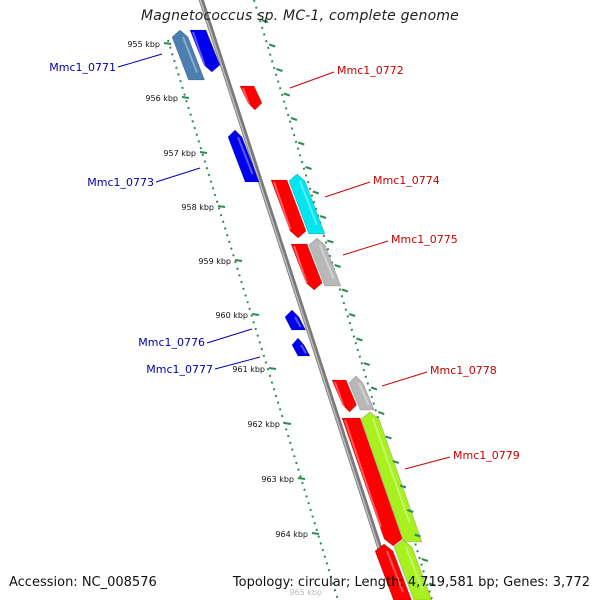 The width and height of the screenshot is (600, 600). Describe the element at coordinates (277, 479) in the screenshot. I see `kbp-tick-label: 963 kbp` at that location.